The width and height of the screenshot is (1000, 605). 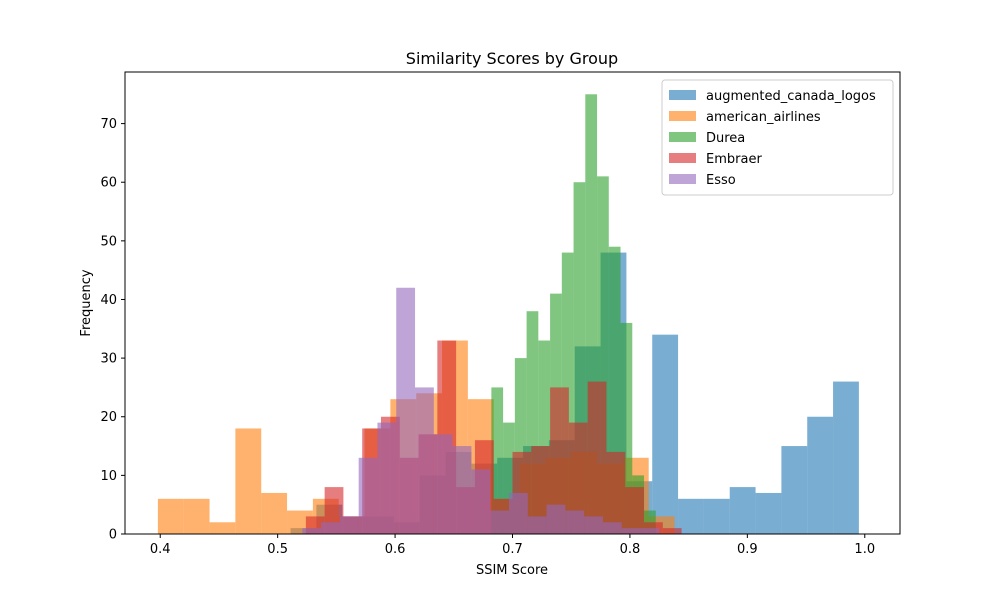 I want to click on x-tick-label: 0.8, so click(x=630, y=549).